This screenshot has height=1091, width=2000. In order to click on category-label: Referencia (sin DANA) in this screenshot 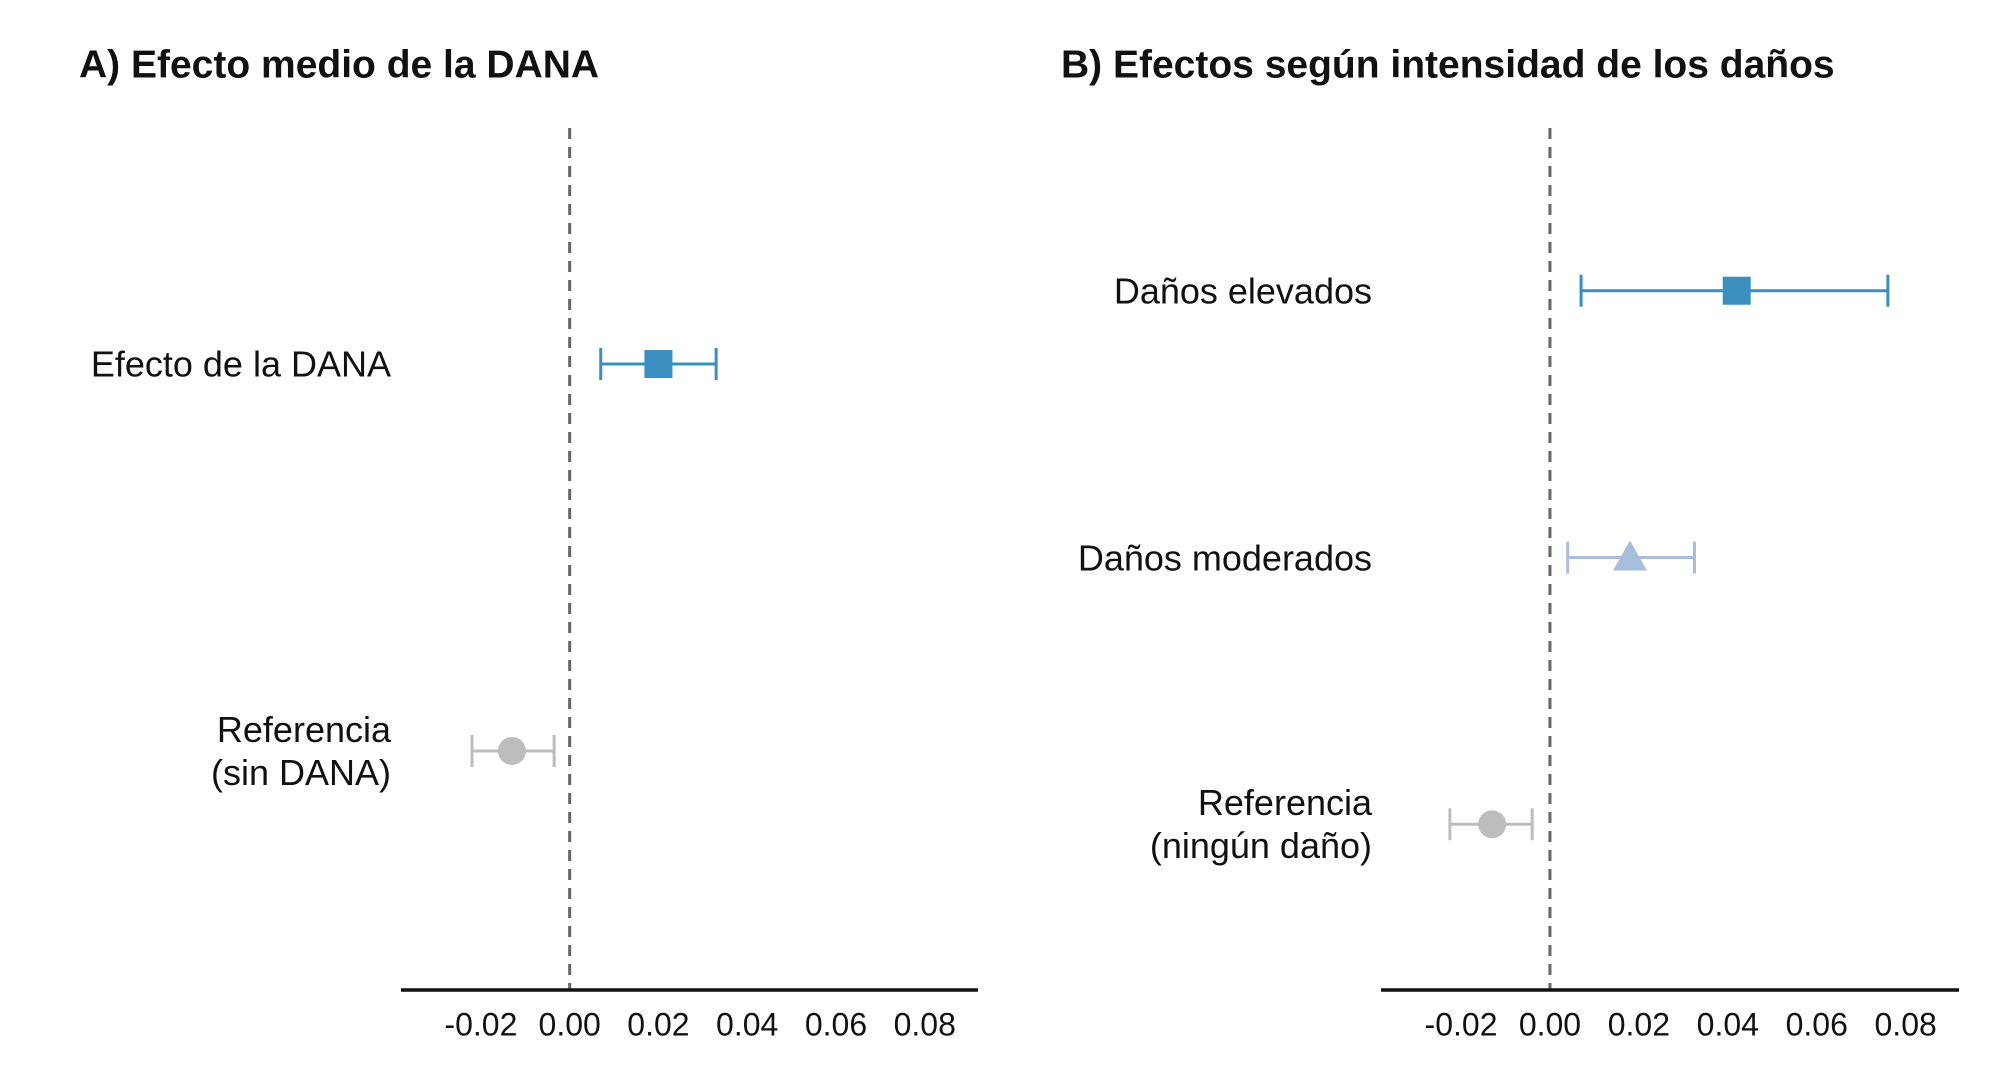, I will do `click(300, 750)`.